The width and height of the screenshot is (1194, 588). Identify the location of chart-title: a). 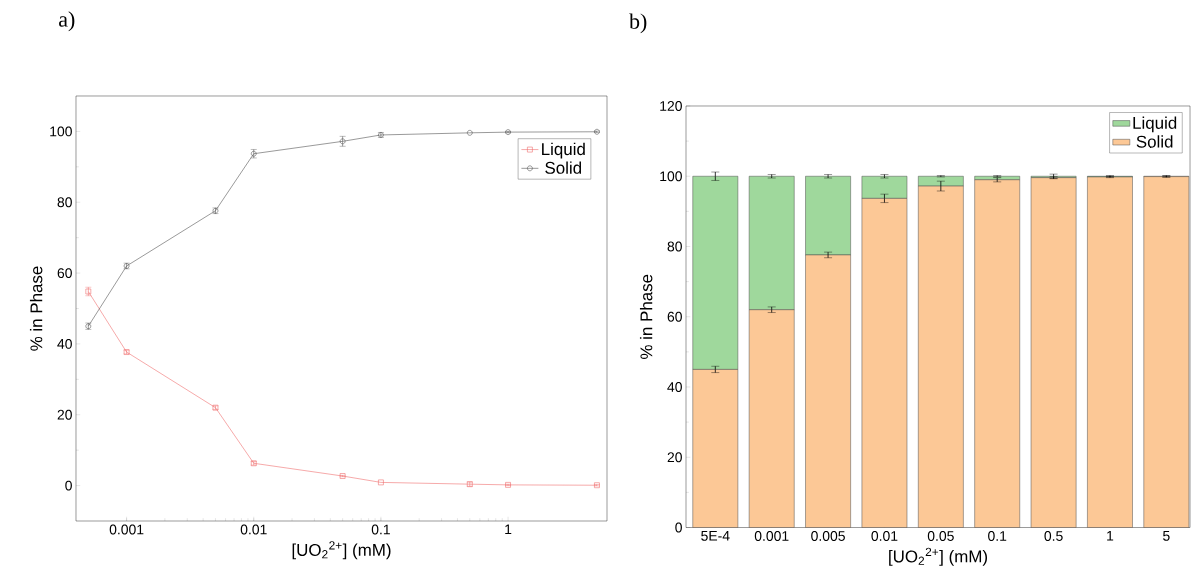
(67, 21).